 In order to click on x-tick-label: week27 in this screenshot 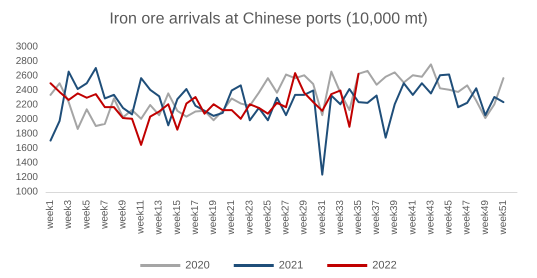, I will do `click(286, 218)`.